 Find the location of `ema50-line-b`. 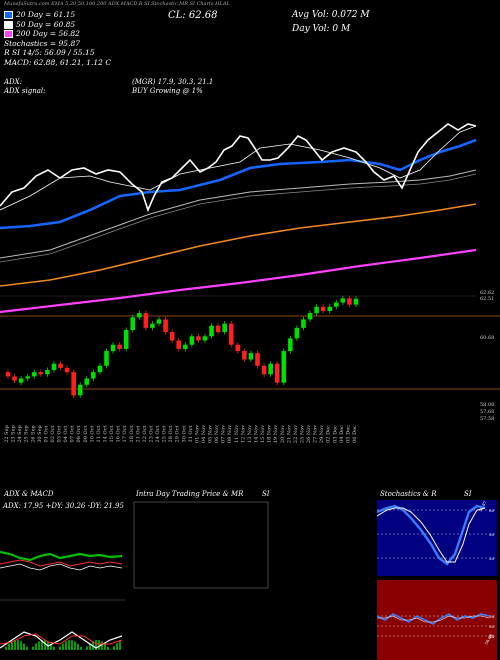

ema50-line-b is located at coordinates (238, 218).